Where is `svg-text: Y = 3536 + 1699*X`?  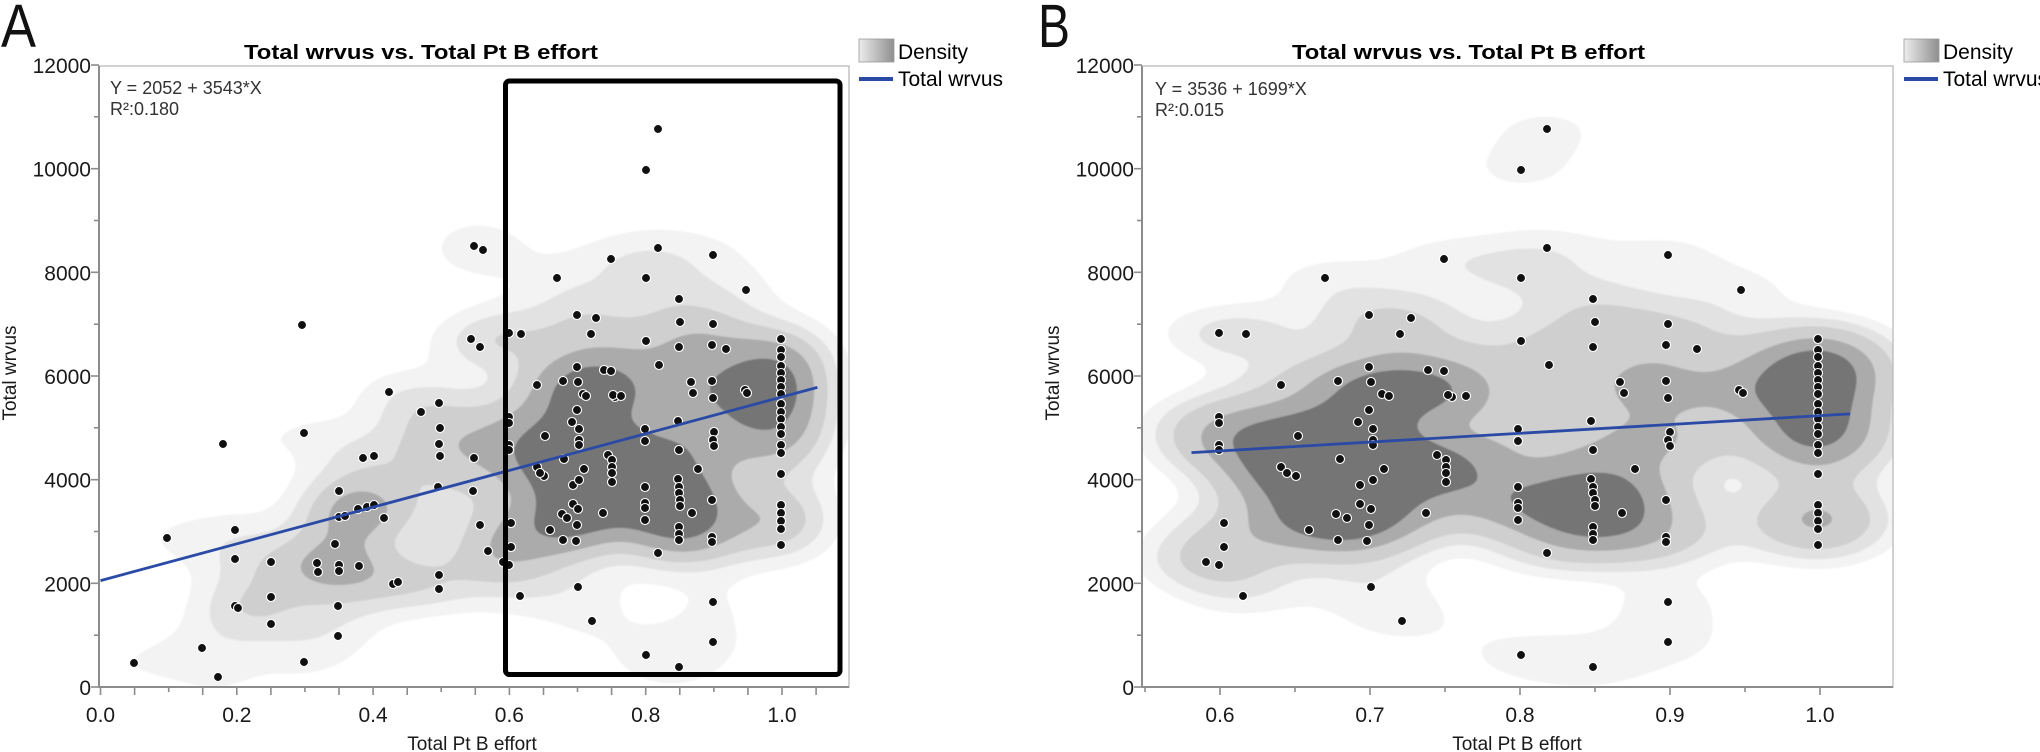 svg-text: Y = 3536 + 1699*X is located at coordinates (1231, 89).